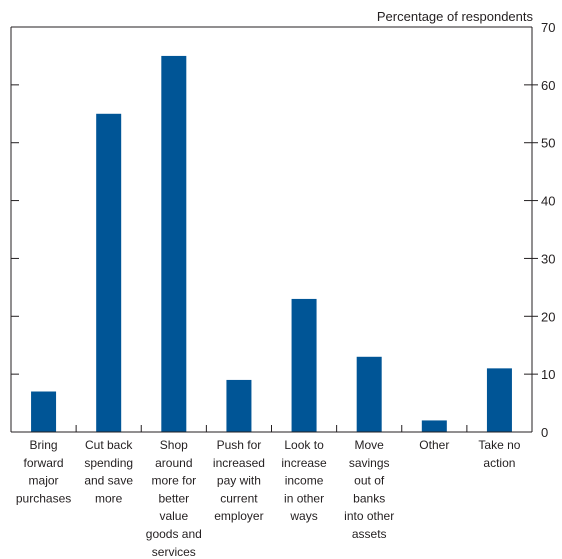 The height and width of the screenshot is (559, 562). I want to click on y-tick-label: 40, so click(548, 201).